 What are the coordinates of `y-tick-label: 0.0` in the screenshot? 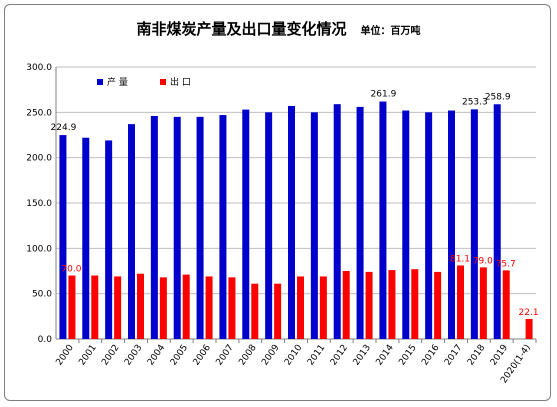 It's located at (45, 340).